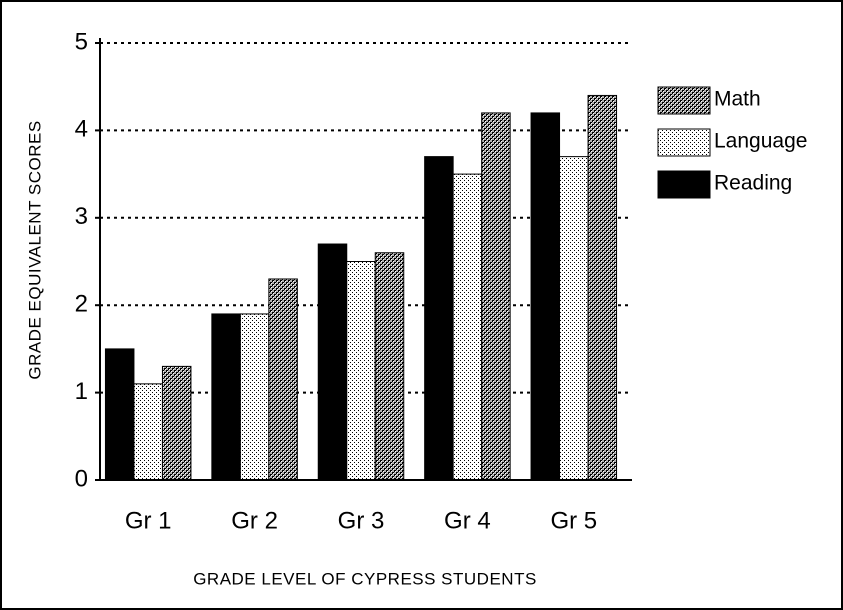 The image size is (843, 610). What do you see at coordinates (81, 216) in the screenshot?
I see `y-tick-label: 3` at bounding box center [81, 216].